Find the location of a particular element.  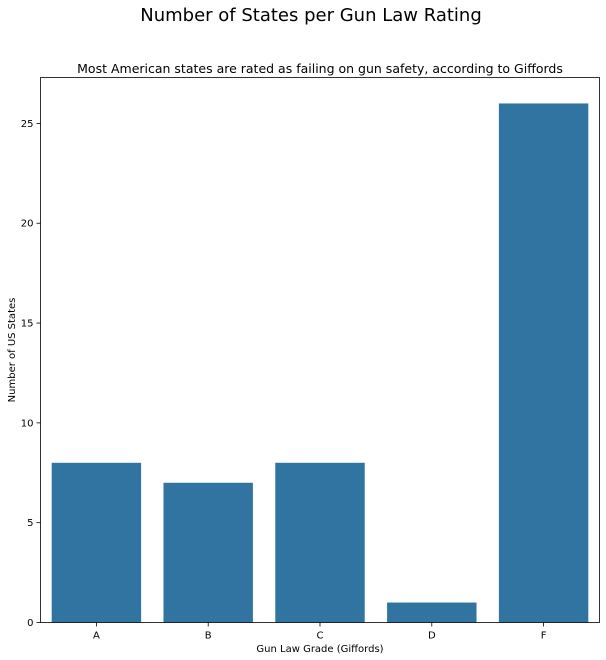

bar-d is located at coordinates (432, 612).